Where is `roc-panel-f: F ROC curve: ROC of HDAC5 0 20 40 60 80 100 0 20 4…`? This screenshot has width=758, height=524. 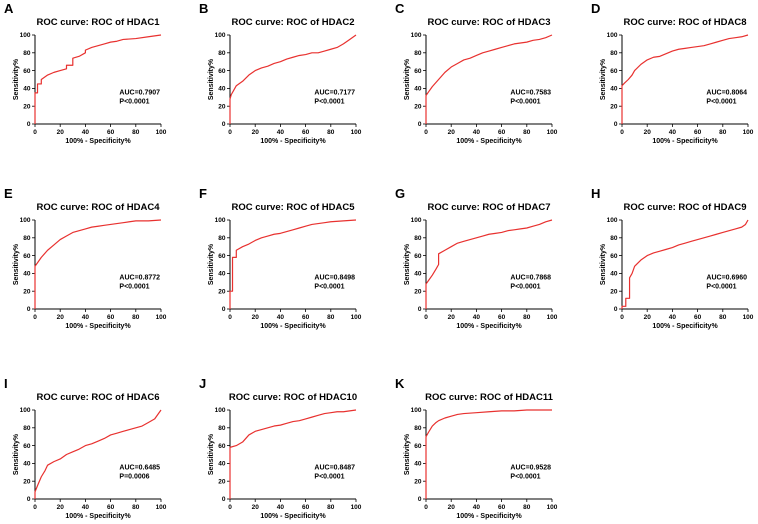
roc-panel-f: F ROC curve: ROC of HDAC5 0 20 40 60 80 100 0 20 4… is located at coordinates (280, 258).